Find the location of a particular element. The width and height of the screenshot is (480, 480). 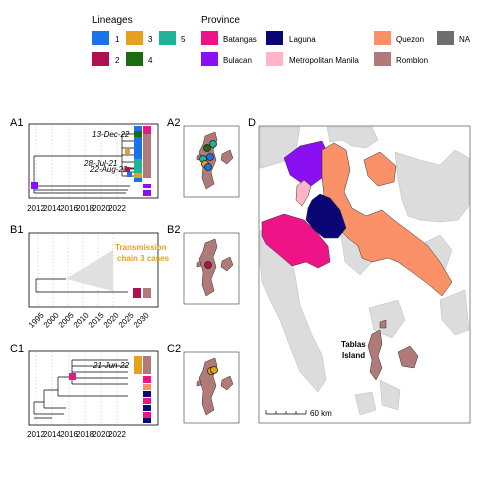

panel-c1-tick: 2012 is located at coordinates (36, 434).